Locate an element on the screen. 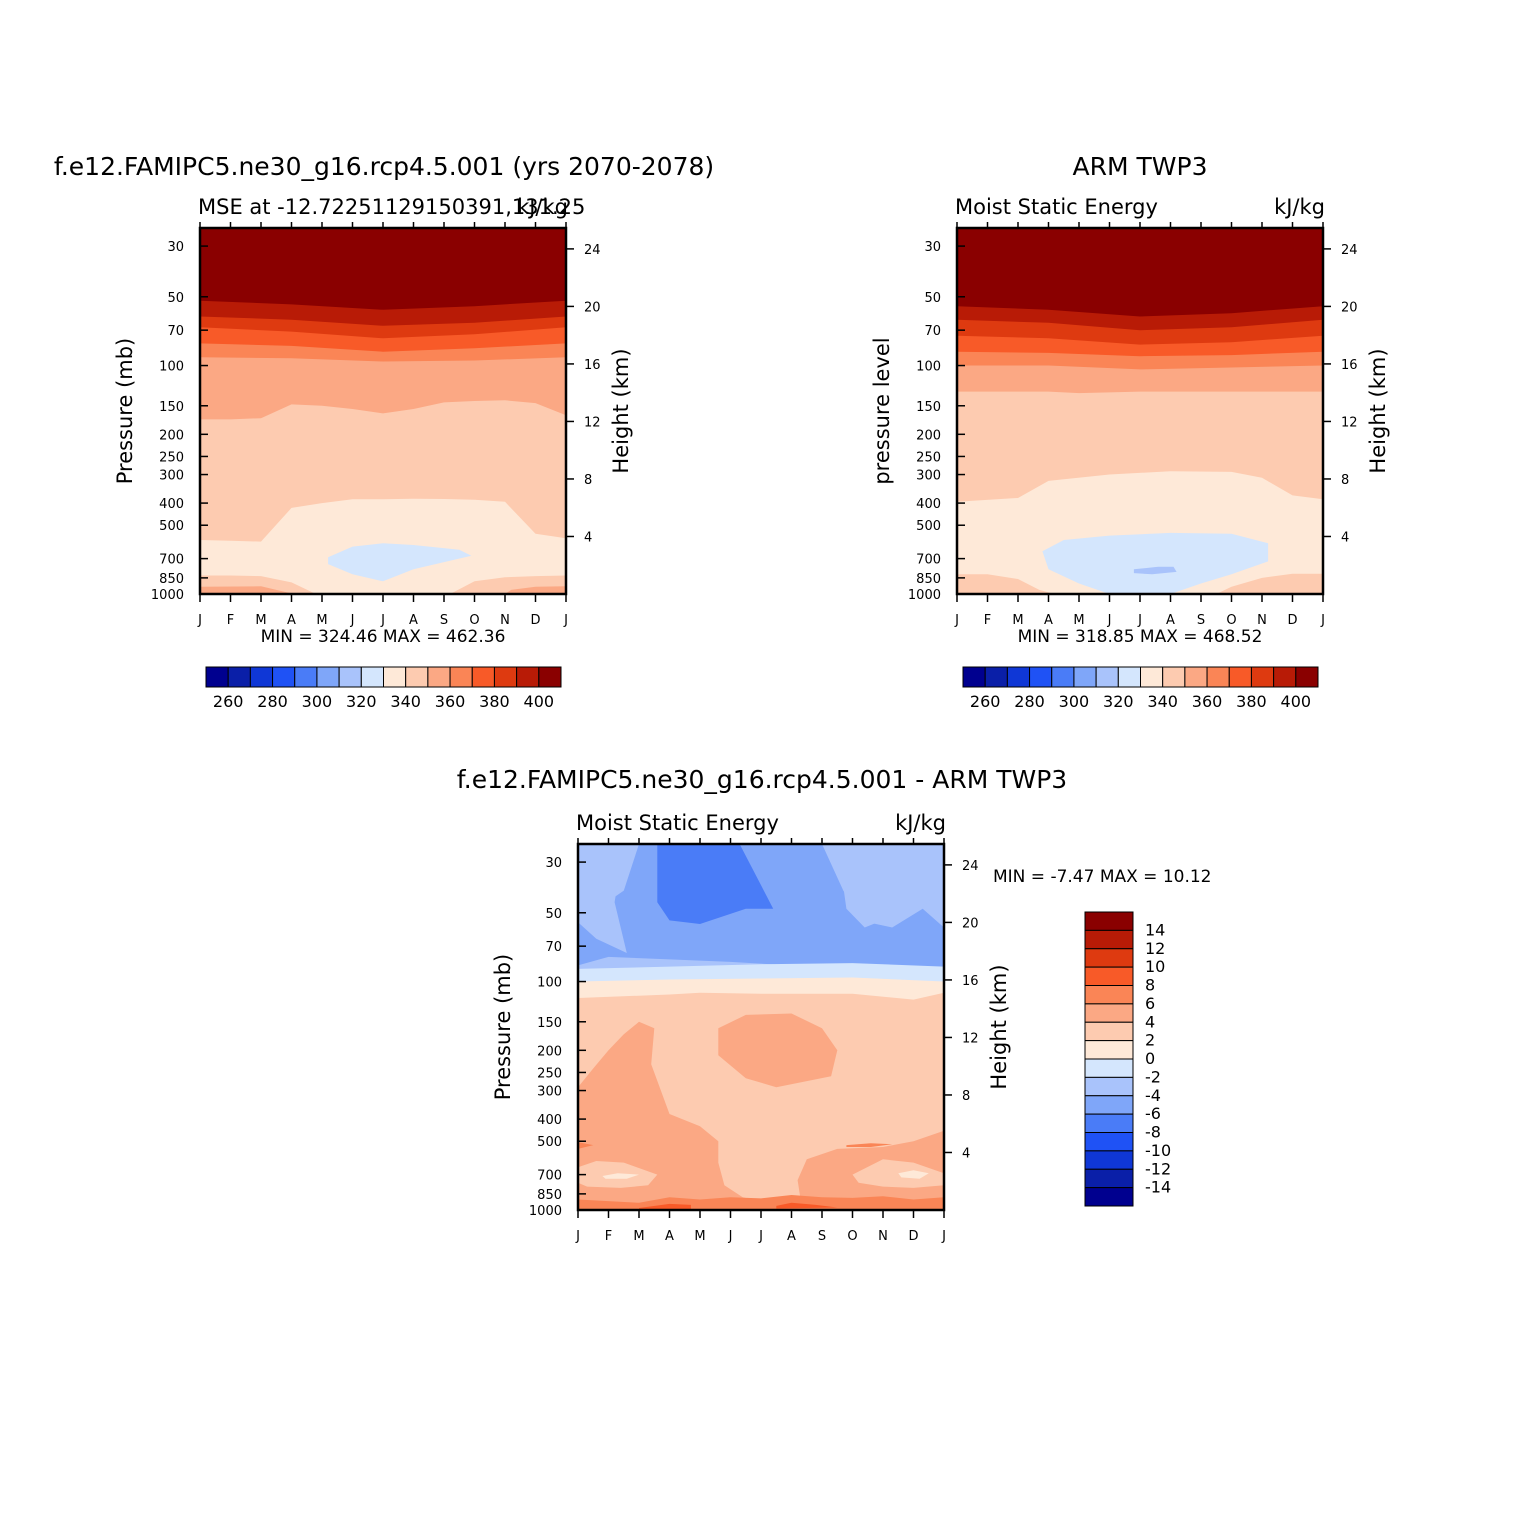  contour-6-edge is located at coordinates (586, 1145).